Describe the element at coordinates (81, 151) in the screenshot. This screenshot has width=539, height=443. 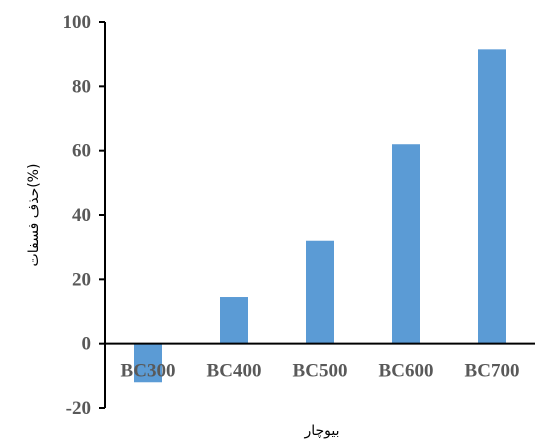
I see `y-tick-label: 60` at that location.